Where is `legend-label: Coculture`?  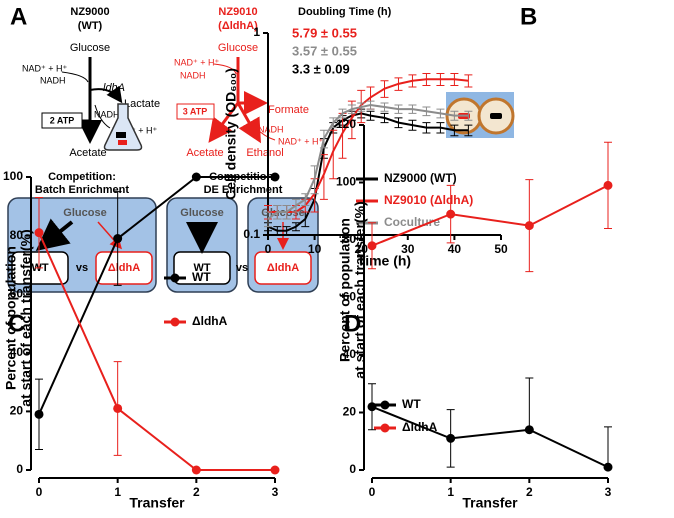 legend-label: Coculture is located at coordinates (412, 222).